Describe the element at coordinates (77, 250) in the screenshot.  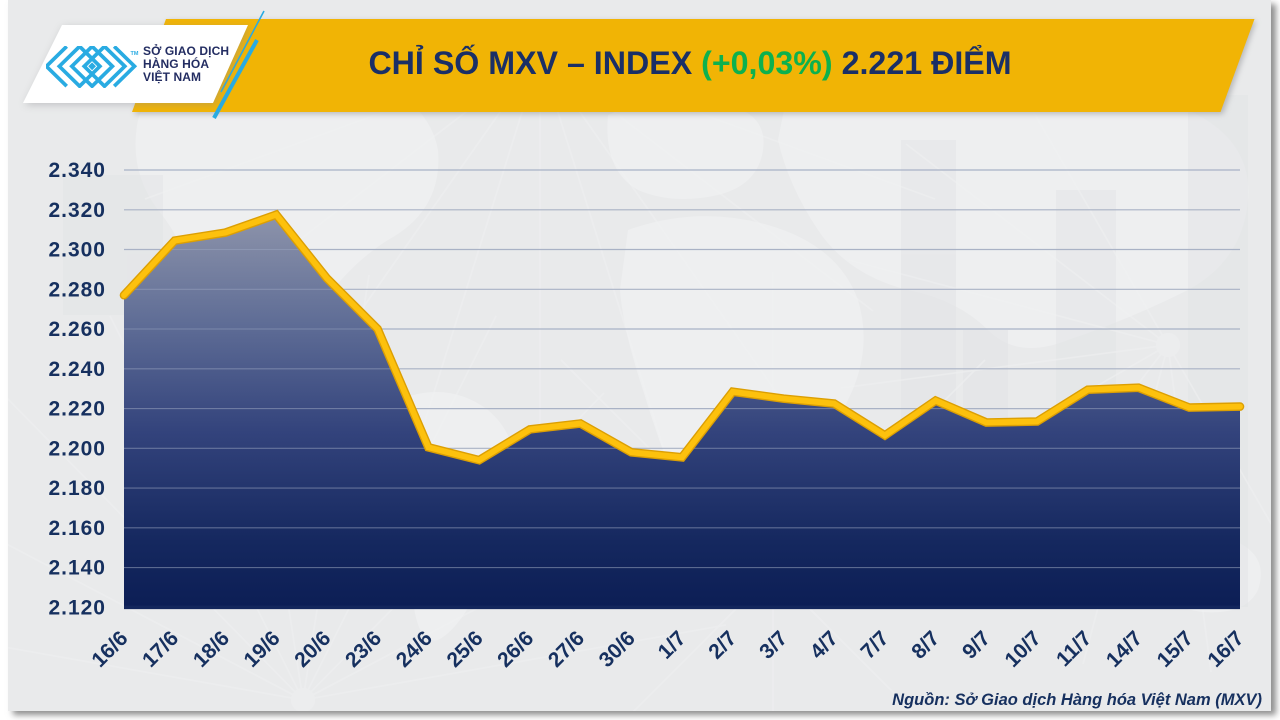
I see `svg-text: 2.300` at that location.